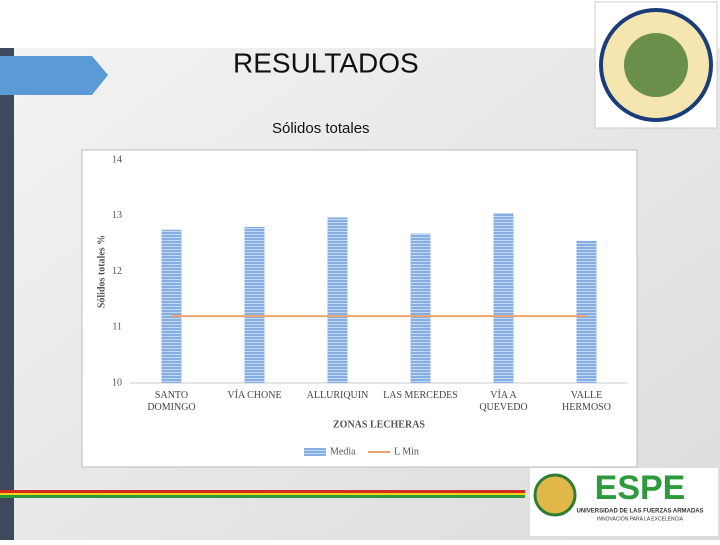 The height and width of the screenshot is (545, 720). Describe the element at coordinates (640, 518) in the screenshot. I see `logo-motto: INNOVACIÓN PARA LA EXCELENCIA` at that location.